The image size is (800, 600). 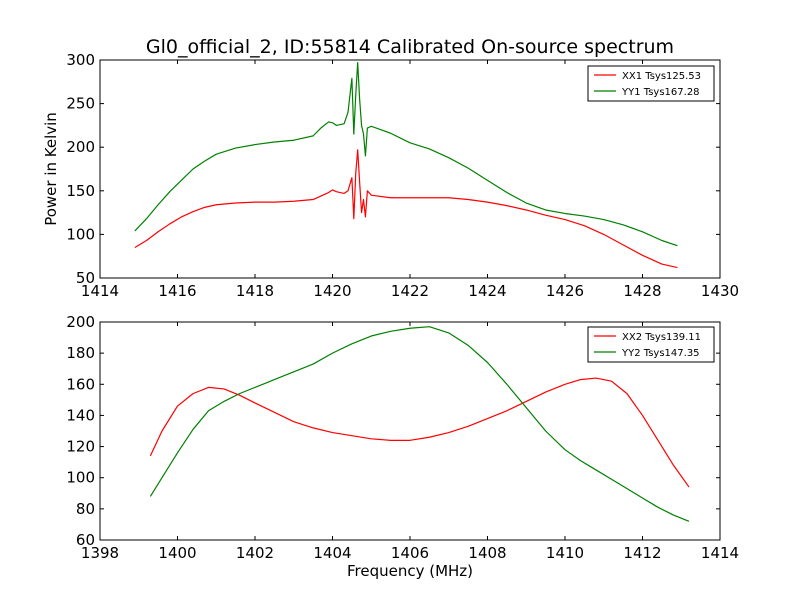 What do you see at coordinates (720, 291) in the screenshot?
I see `x-tick-label: 1430` at bounding box center [720, 291].